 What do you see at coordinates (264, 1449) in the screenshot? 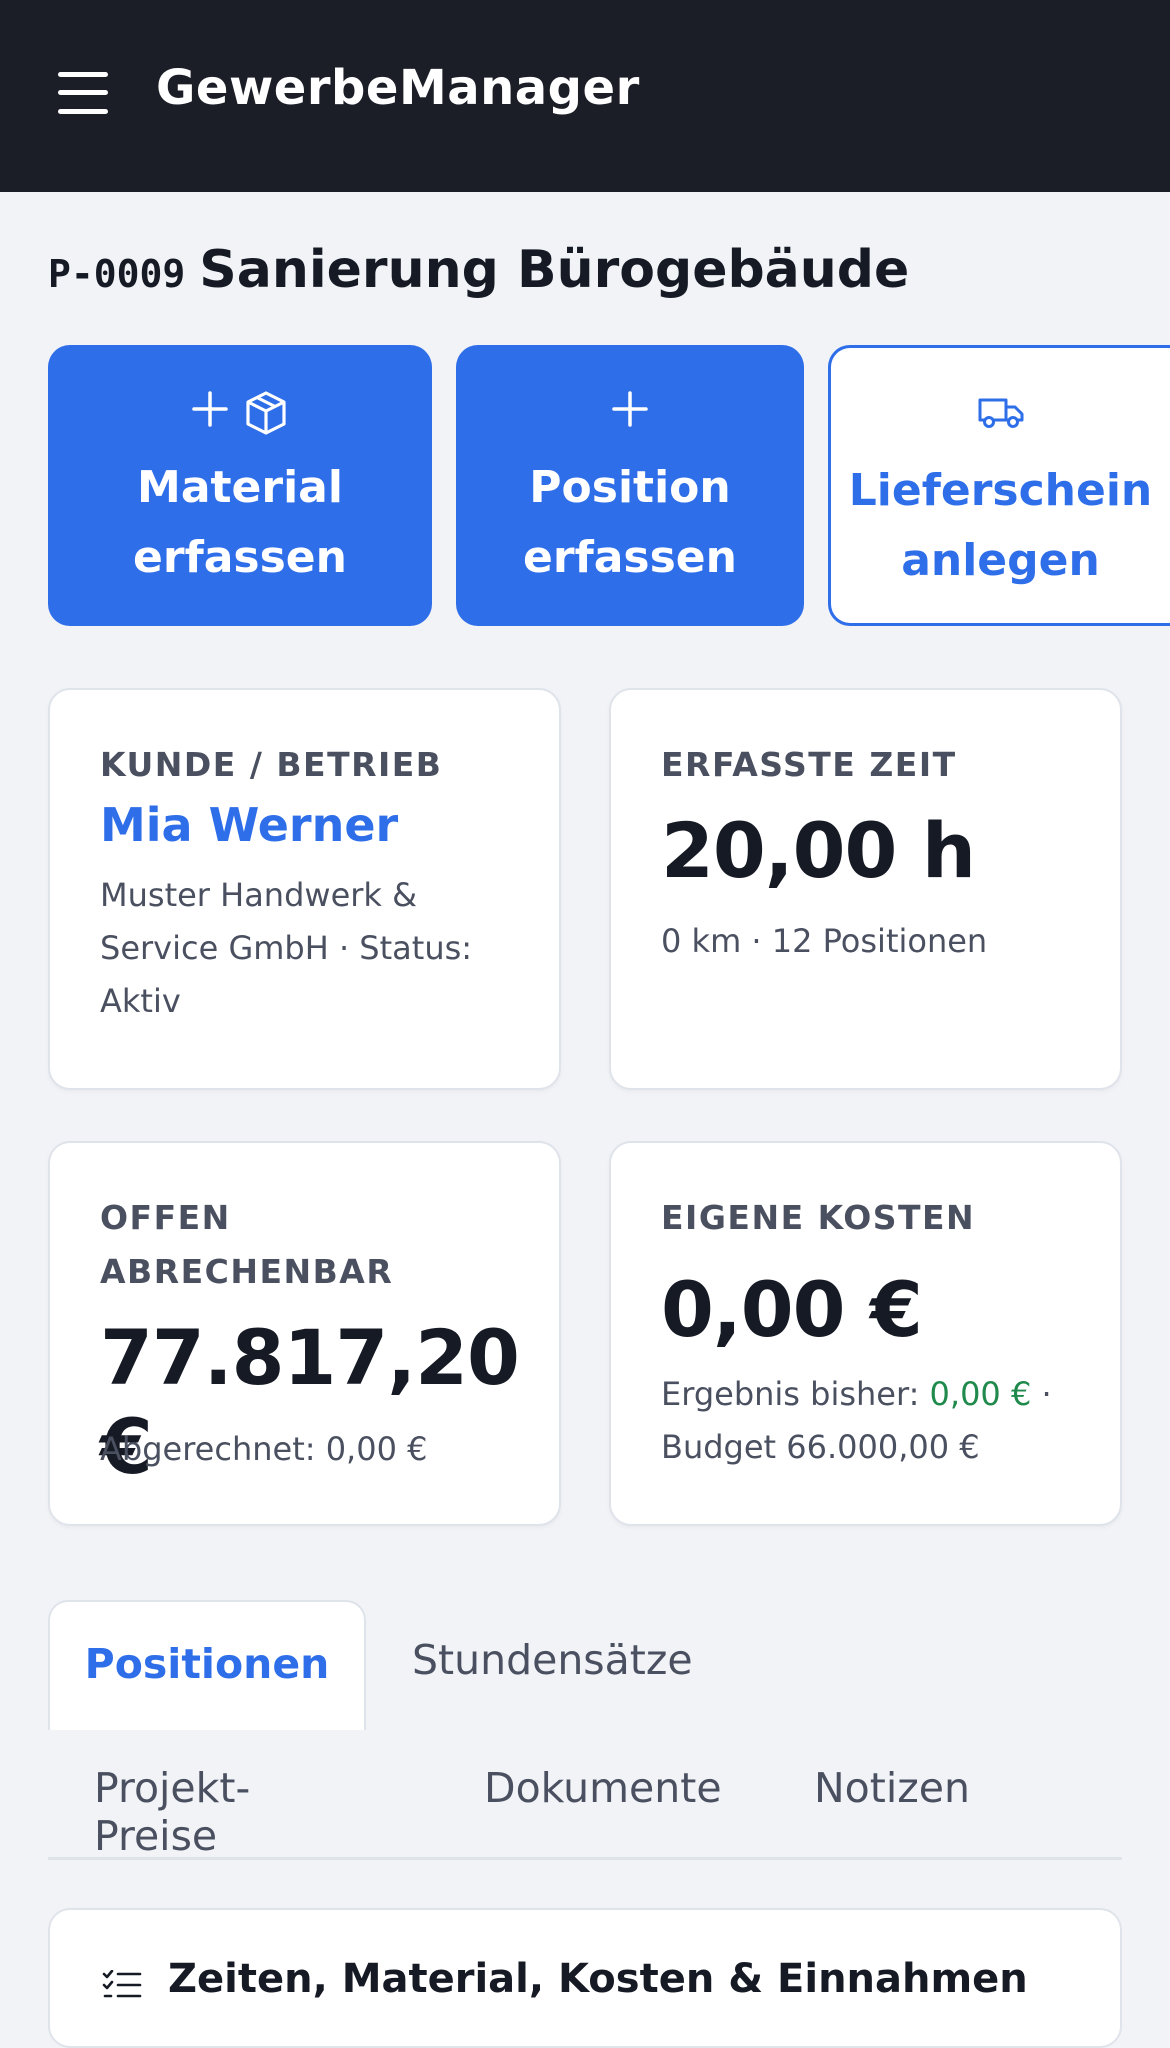
I see `billed-amount-text: Abgerechnet: 0,00 €` at bounding box center [264, 1449].